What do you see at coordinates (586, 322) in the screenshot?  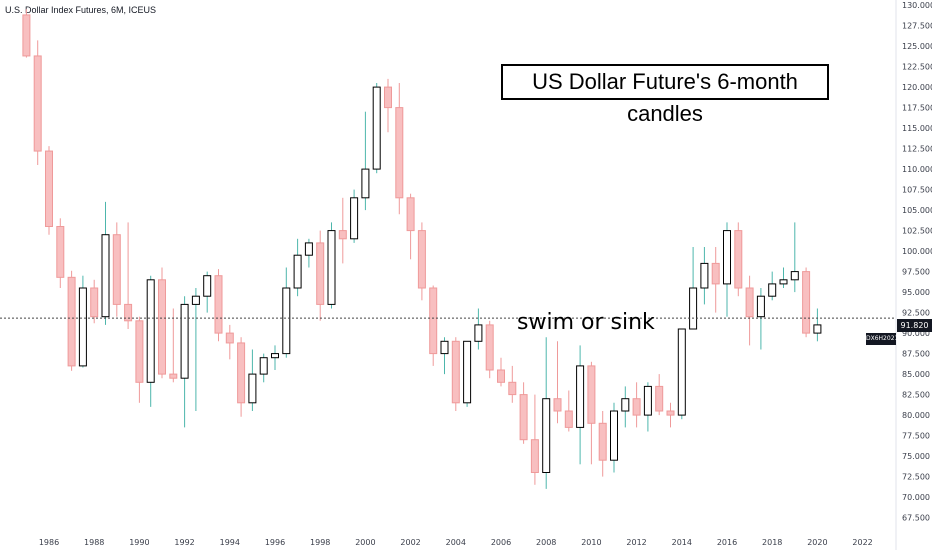 I see `text-annotation: swim or sink` at bounding box center [586, 322].